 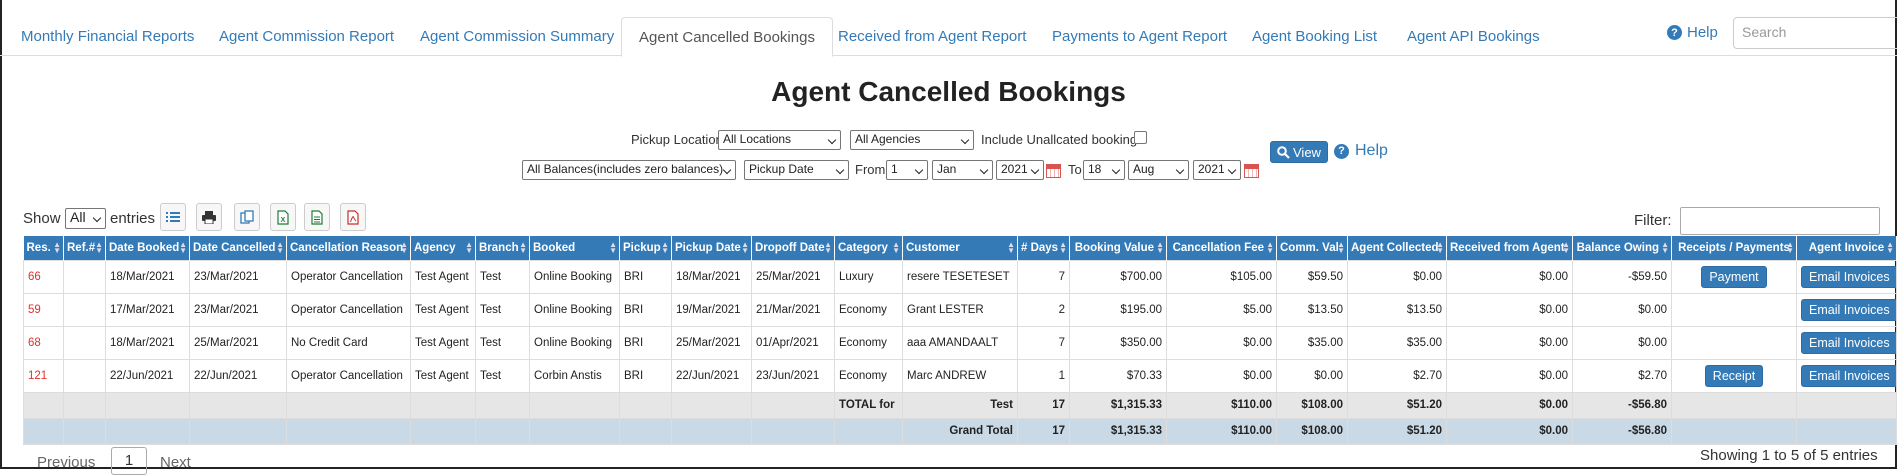 What do you see at coordinates (779, 140) in the screenshot?
I see `pickup-location-select: All Locations` at bounding box center [779, 140].